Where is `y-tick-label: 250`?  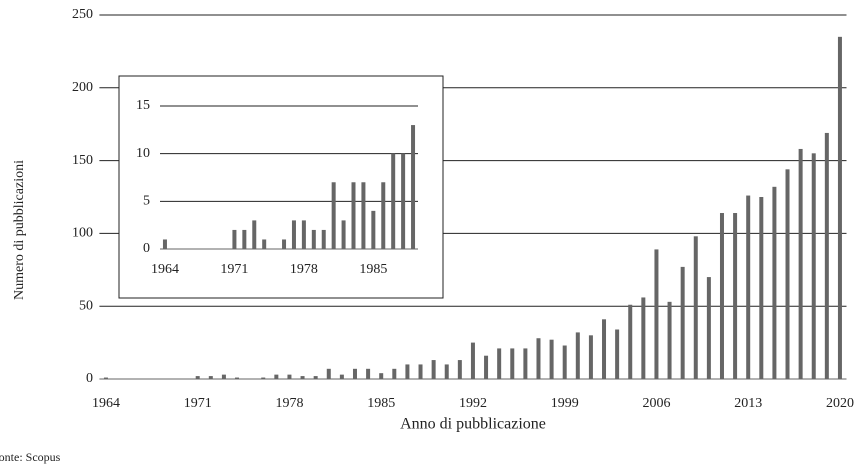 y-tick-label: 250 is located at coordinates (82, 14).